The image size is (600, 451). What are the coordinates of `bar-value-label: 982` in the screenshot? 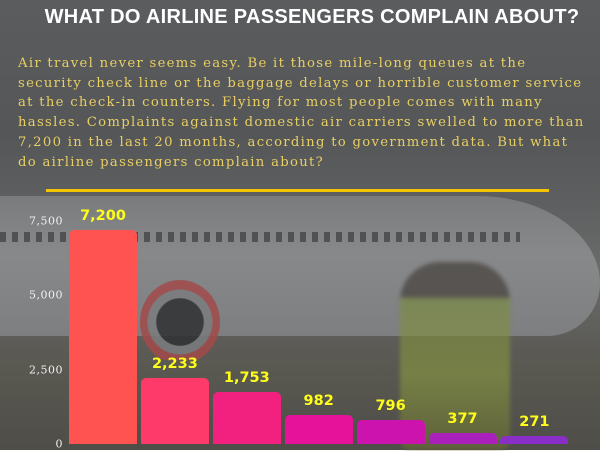 It's located at (318, 400).